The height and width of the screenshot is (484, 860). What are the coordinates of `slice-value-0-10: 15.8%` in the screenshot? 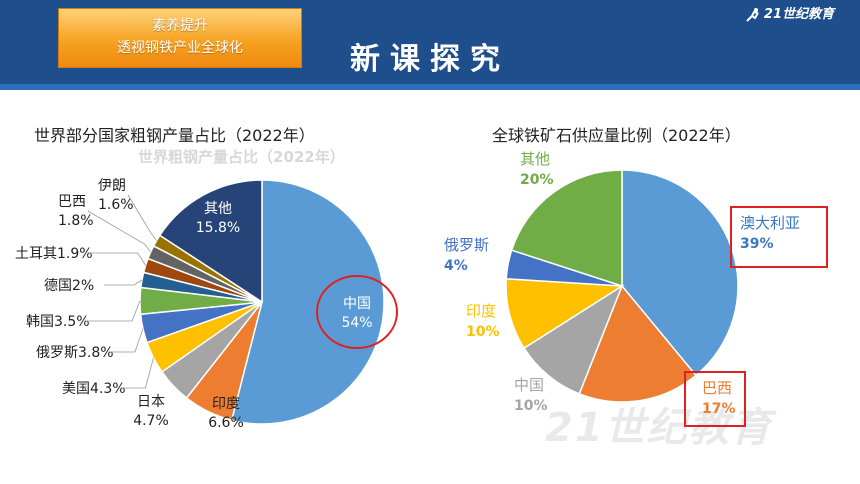 It's located at (218, 228).